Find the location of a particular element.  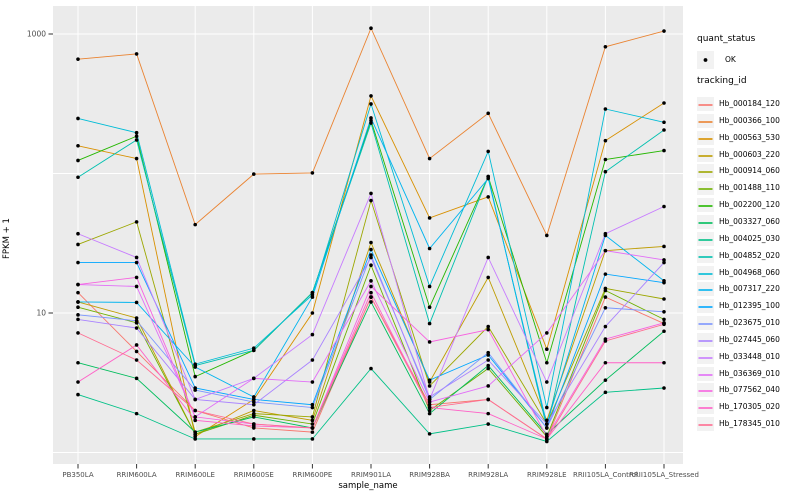

legend-entry-label: Hb_004852_020 is located at coordinates (749, 255).